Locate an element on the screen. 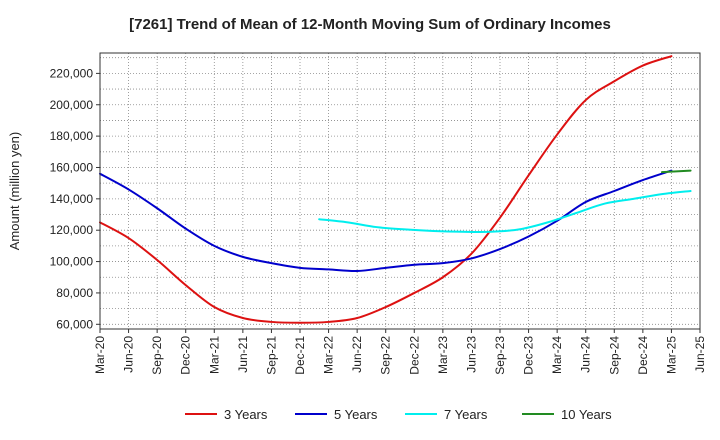 The image size is (720, 440). legend-label-10-years: 10 Years is located at coordinates (586, 414).